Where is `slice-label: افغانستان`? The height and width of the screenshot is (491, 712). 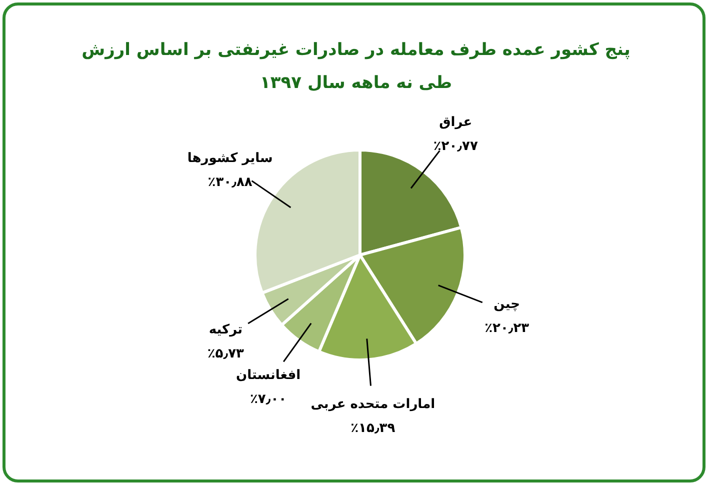 slice-label: افغانستان is located at coordinates (268, 376).